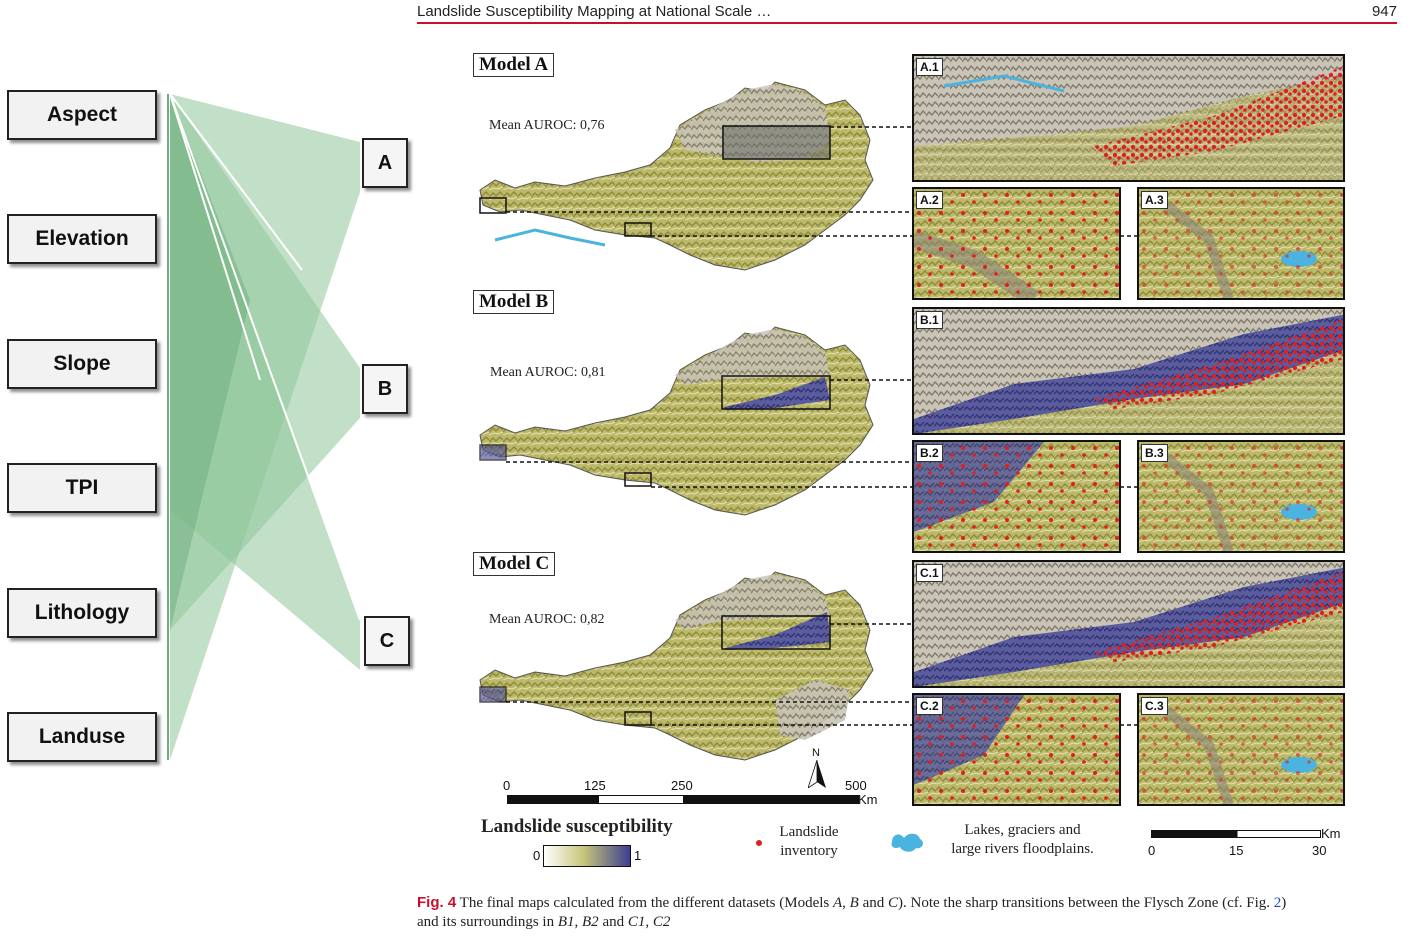 The width and height of the screenshot is (1413, 941). I want to click on panel-c1: C.1, so click(1128, 624).